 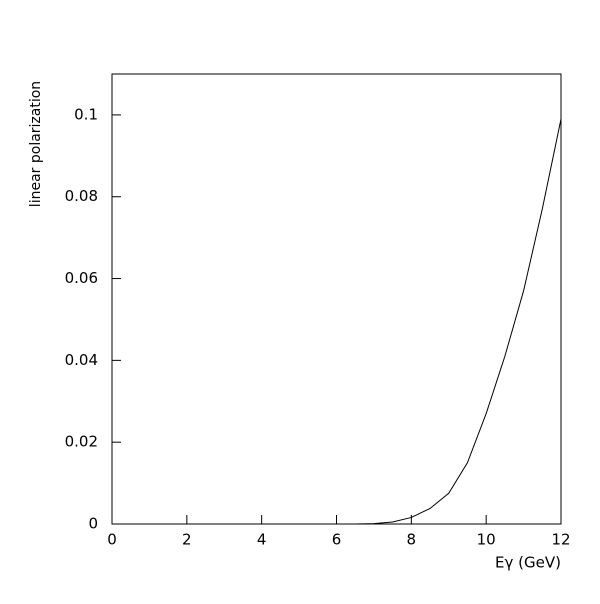 I want to click on y-axis-label: linear polarization, so click(x=36, y=144).